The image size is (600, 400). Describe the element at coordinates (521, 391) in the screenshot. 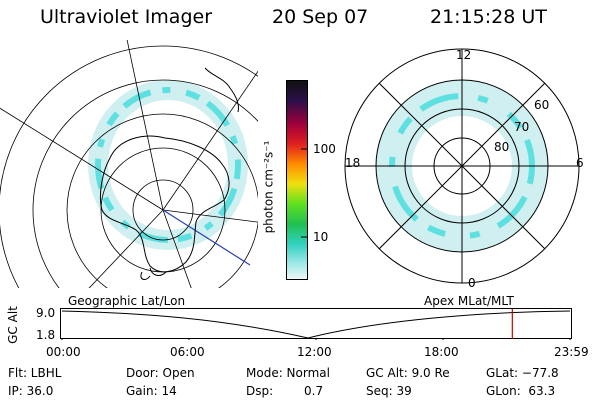

I see `glon-info: GLon: 63.3` at that location.